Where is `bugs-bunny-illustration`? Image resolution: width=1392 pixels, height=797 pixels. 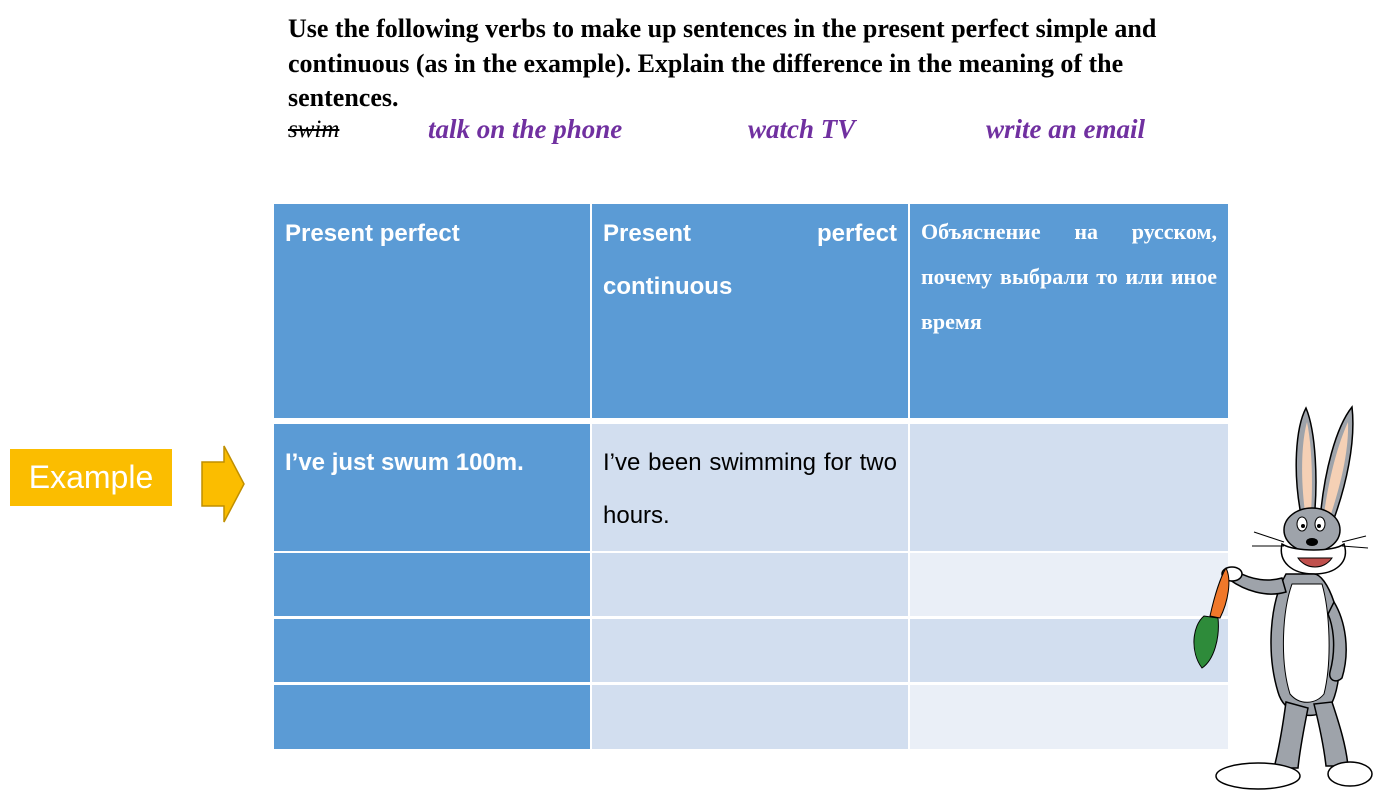 bugs-bunny-illustration is located at coordinates (1283, 597).